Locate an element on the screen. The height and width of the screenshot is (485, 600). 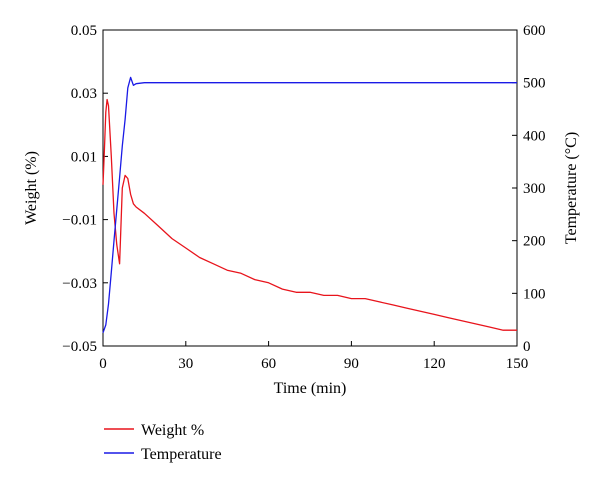
y-left-tick-label: 0.01 is located at coordinates (84, 157).